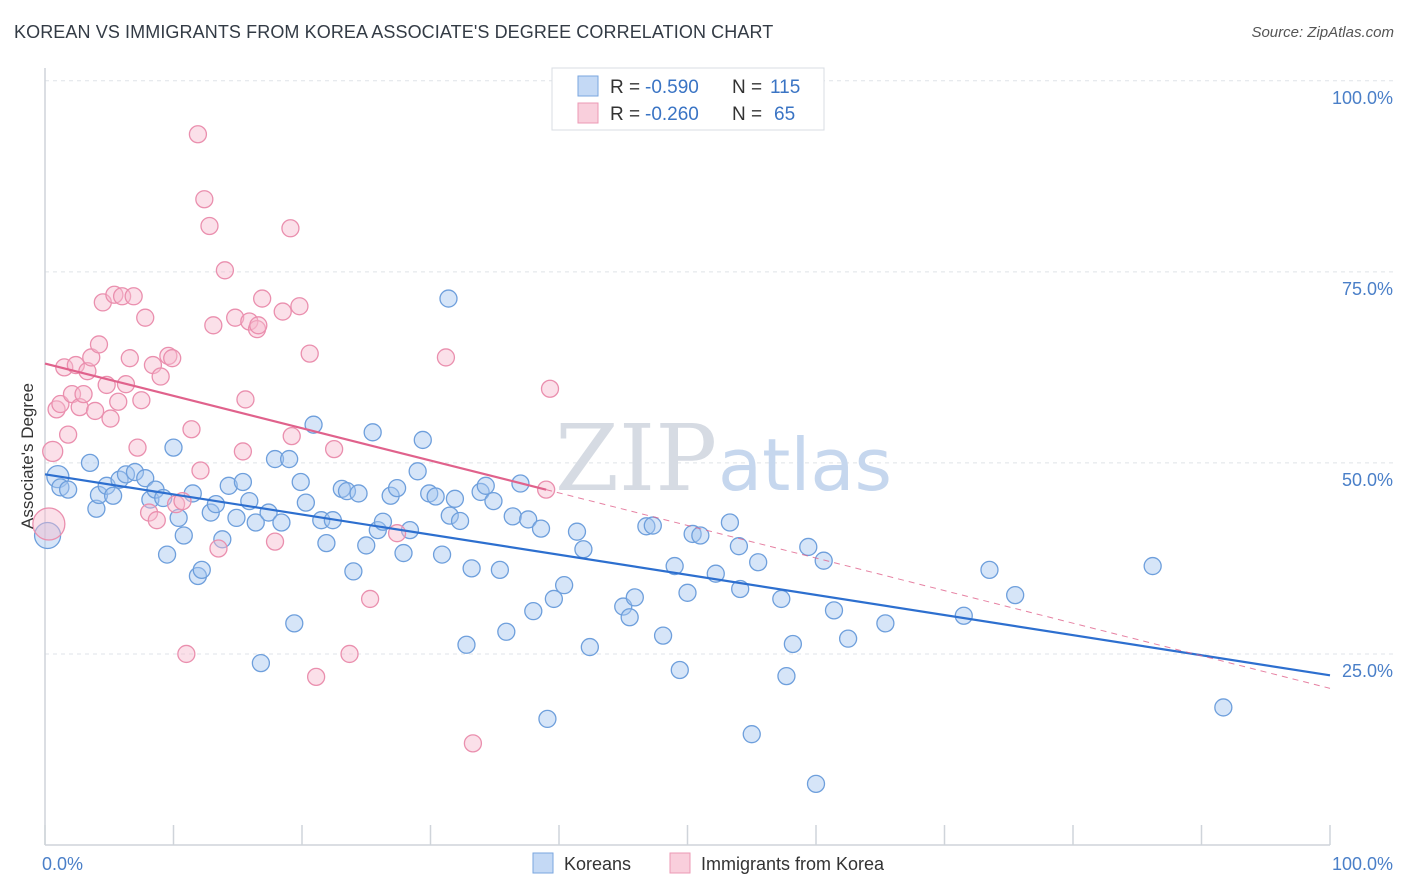  What do you see at coordinates (625, 114) in the screenshot?
I see `legend-r-label-2: R =` at bounding box center [625, 114].